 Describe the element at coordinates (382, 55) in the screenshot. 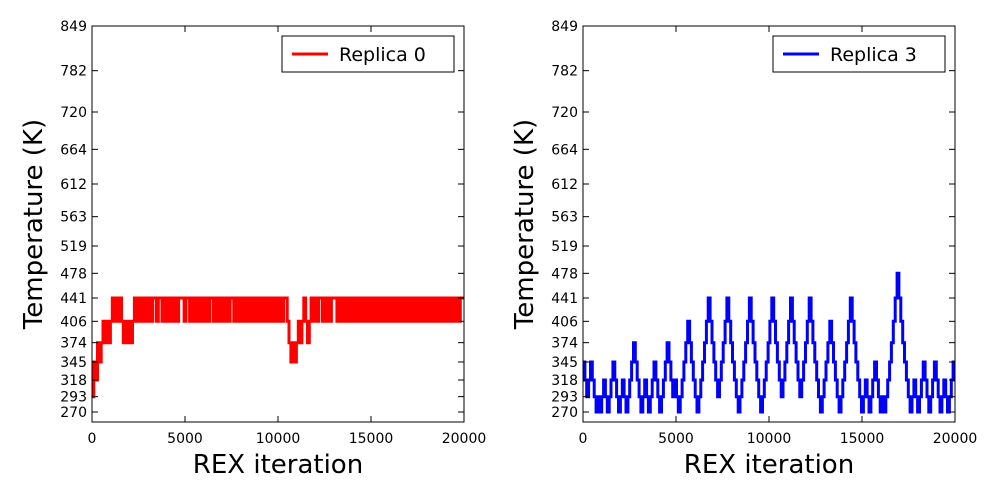

I see `legend-label: Replica 0` at that location.